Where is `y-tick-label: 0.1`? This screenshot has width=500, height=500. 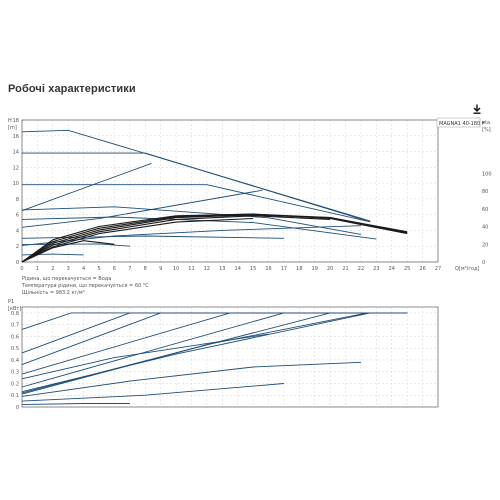 y-tick-label: 0.1 is located at coordinates (15, 396).